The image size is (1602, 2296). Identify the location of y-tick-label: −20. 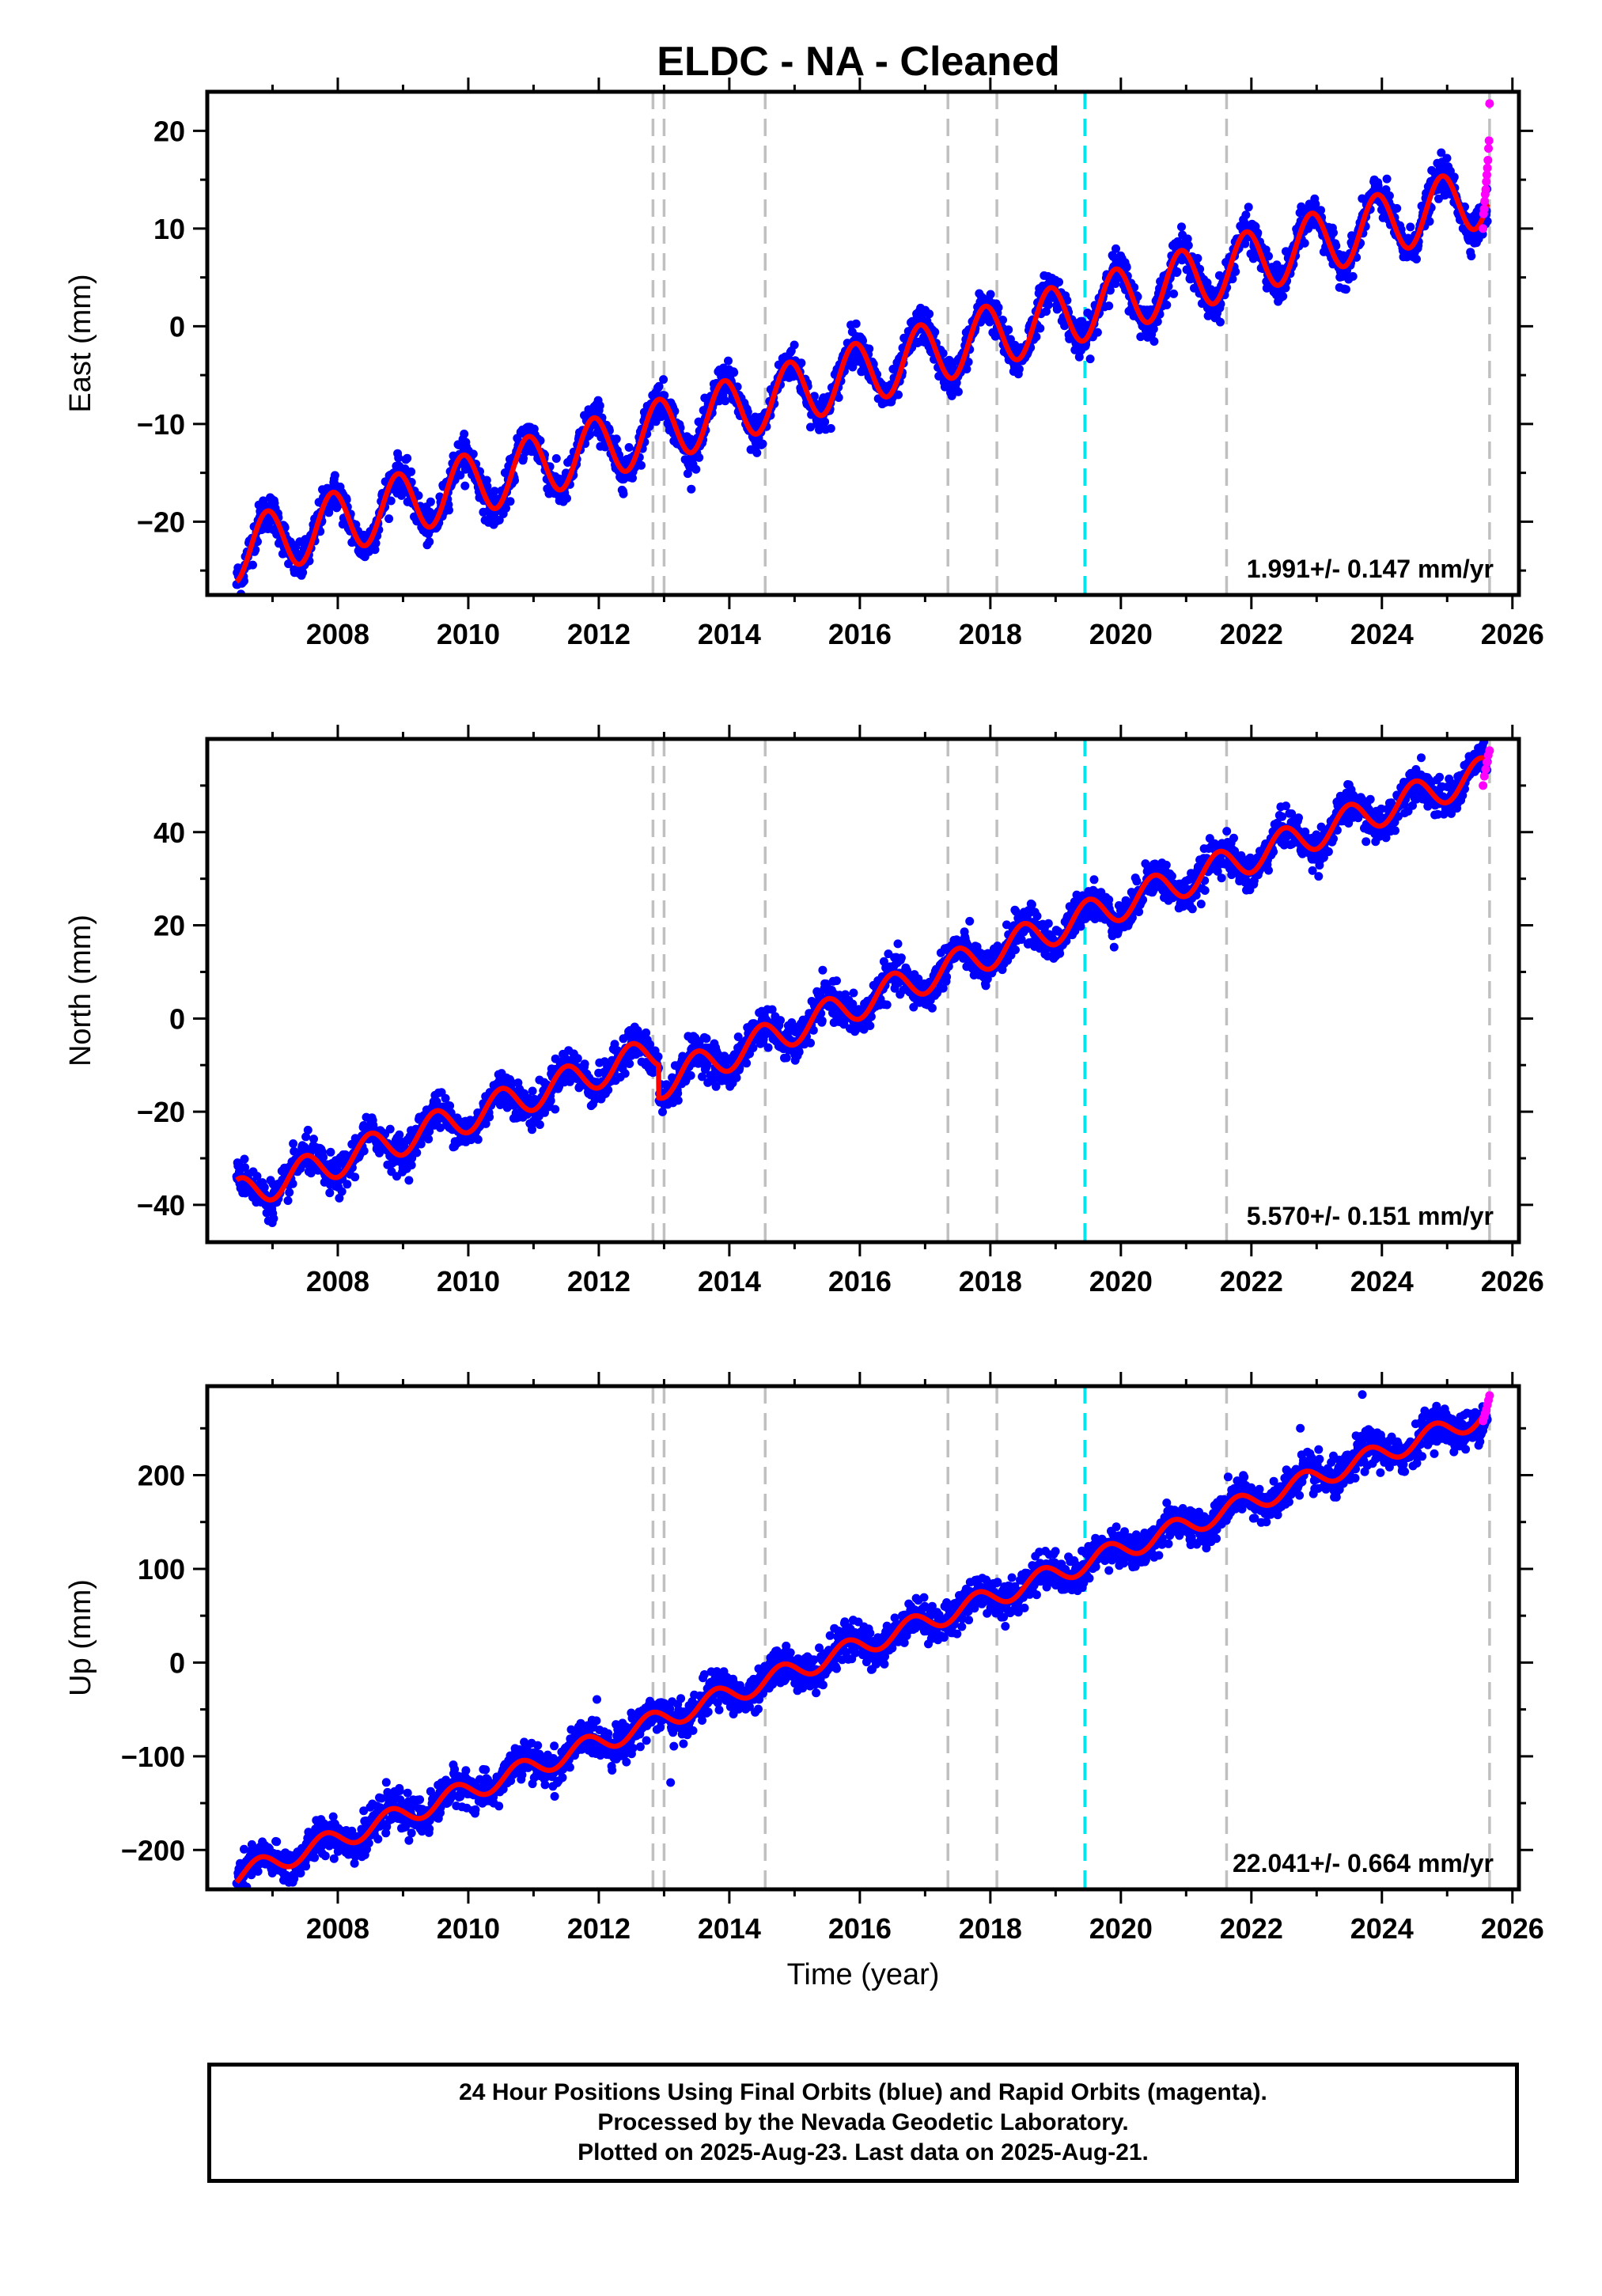
(161, 522).